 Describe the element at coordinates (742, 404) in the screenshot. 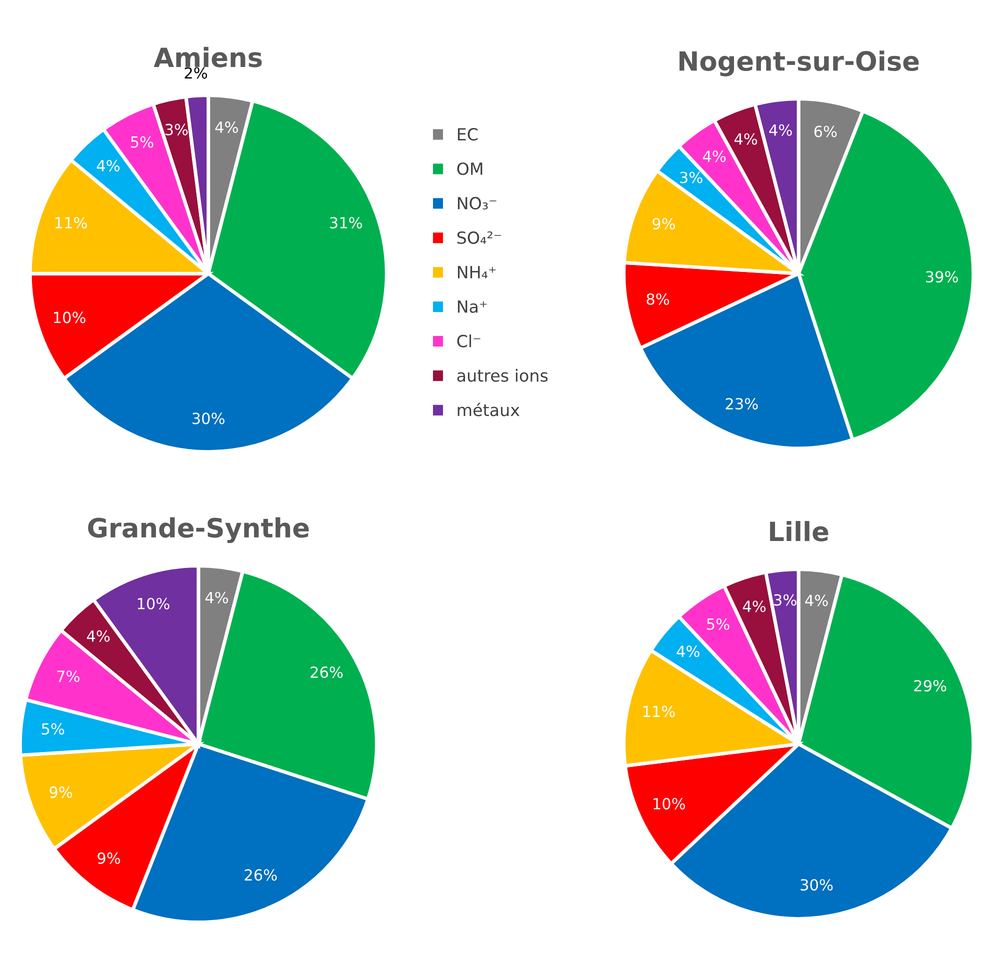

I see `data-label: 23%` at that location.